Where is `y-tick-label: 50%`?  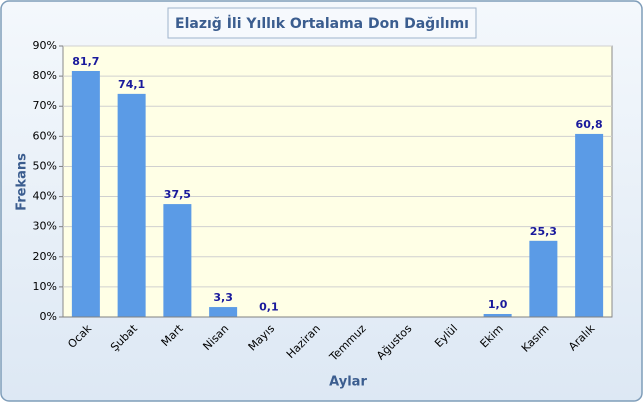 y-tick-label: 50% is located at coordinates (45, 165).